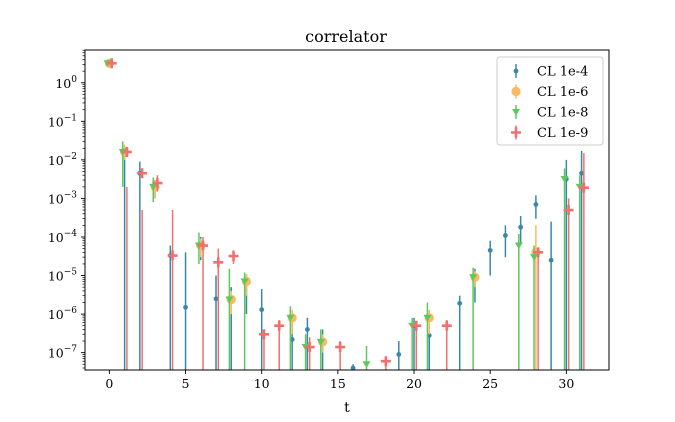 Image resolution: width=675 pixels, height=422 pixels. I want to click on x-tick-label: 20, so click(414, 383).